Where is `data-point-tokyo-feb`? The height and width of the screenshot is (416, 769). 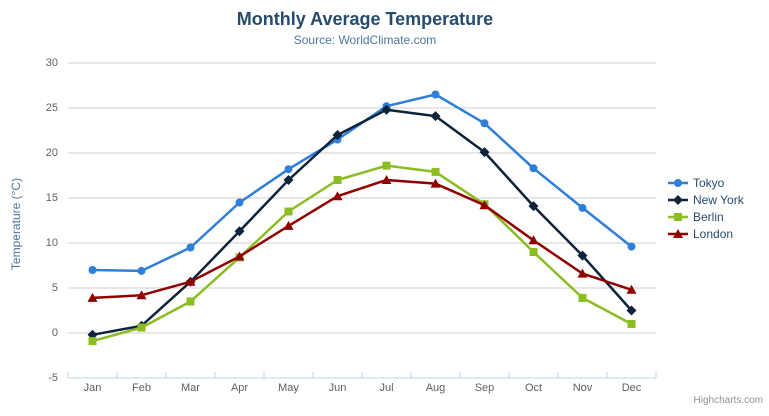 data-point-tokyo-feb is located at coordinates (141, 270).